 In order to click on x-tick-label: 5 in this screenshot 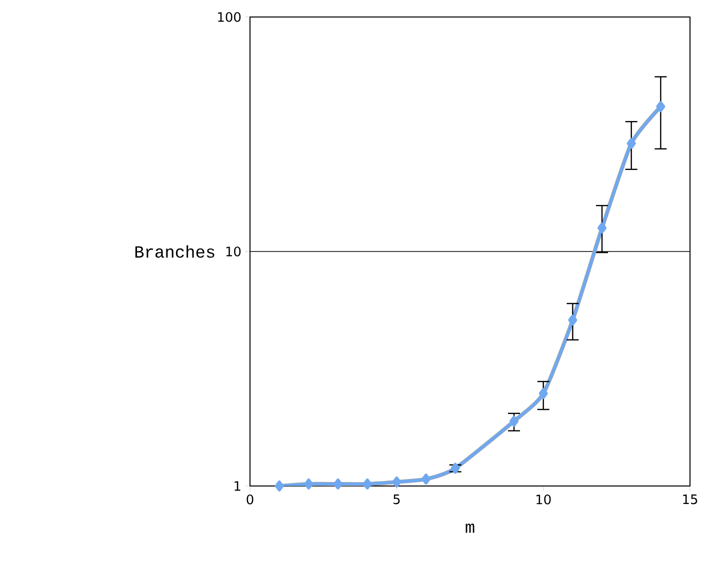, I will do `click(397, 499)`.